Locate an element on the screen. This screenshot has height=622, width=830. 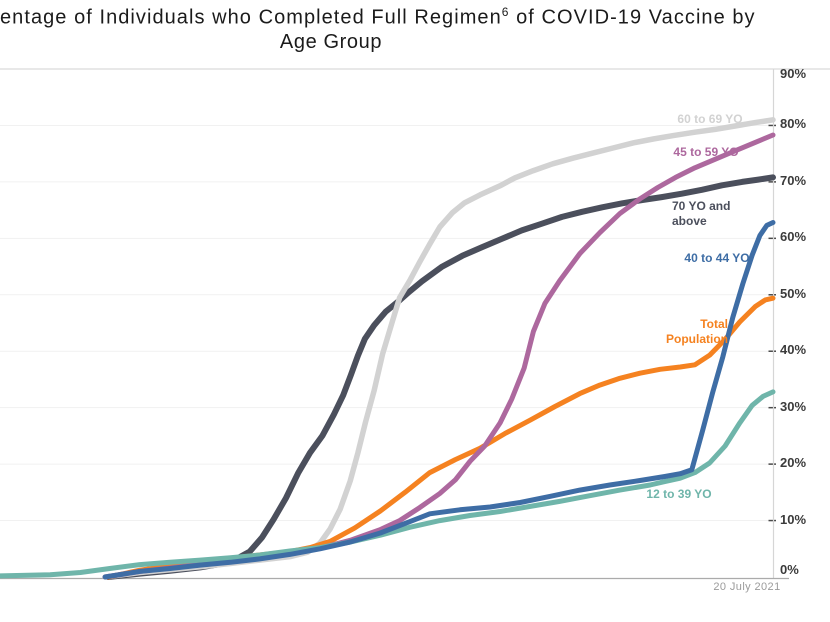
y-tick-label-90: 90% is located at coordinates (793, 73).